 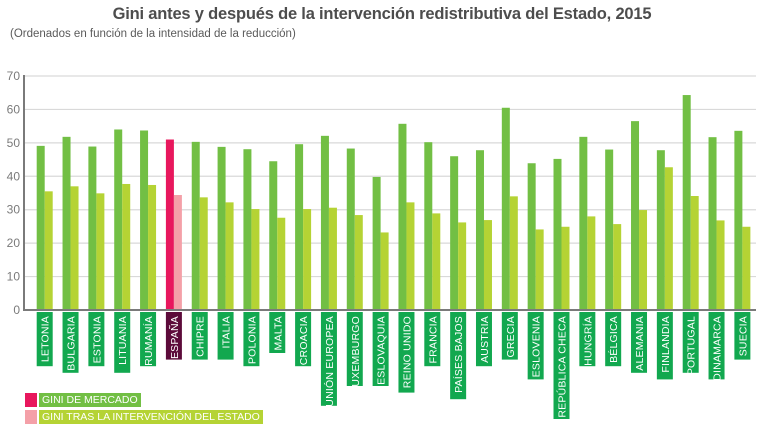 I want to click on y-tick-label: 20, so click(x=14, y=243).